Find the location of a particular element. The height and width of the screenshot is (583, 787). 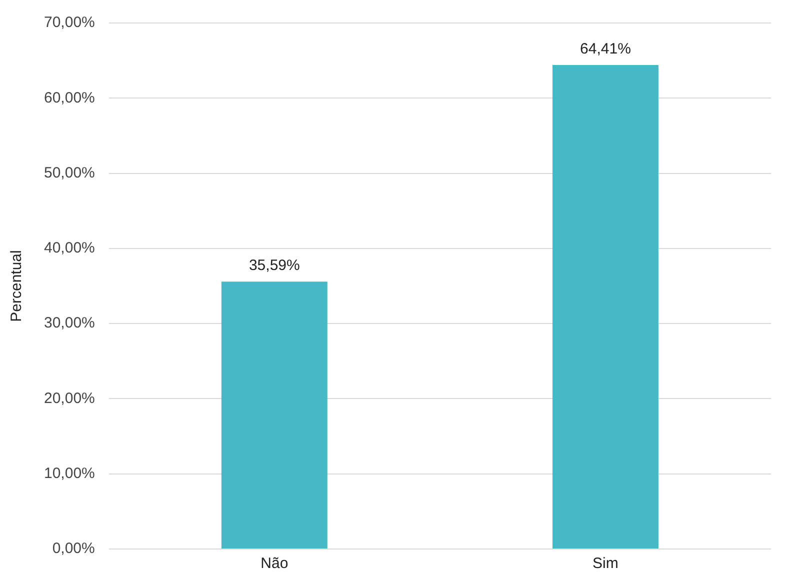

y-tick-label: 40,00% is located at coordinates (69, 248).